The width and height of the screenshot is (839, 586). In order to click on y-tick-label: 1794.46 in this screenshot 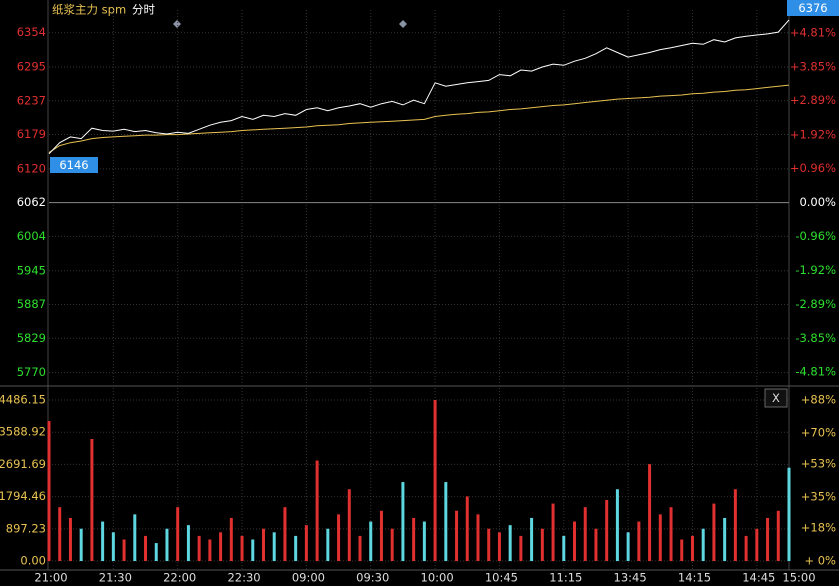, I will do `click(23, 496)`.